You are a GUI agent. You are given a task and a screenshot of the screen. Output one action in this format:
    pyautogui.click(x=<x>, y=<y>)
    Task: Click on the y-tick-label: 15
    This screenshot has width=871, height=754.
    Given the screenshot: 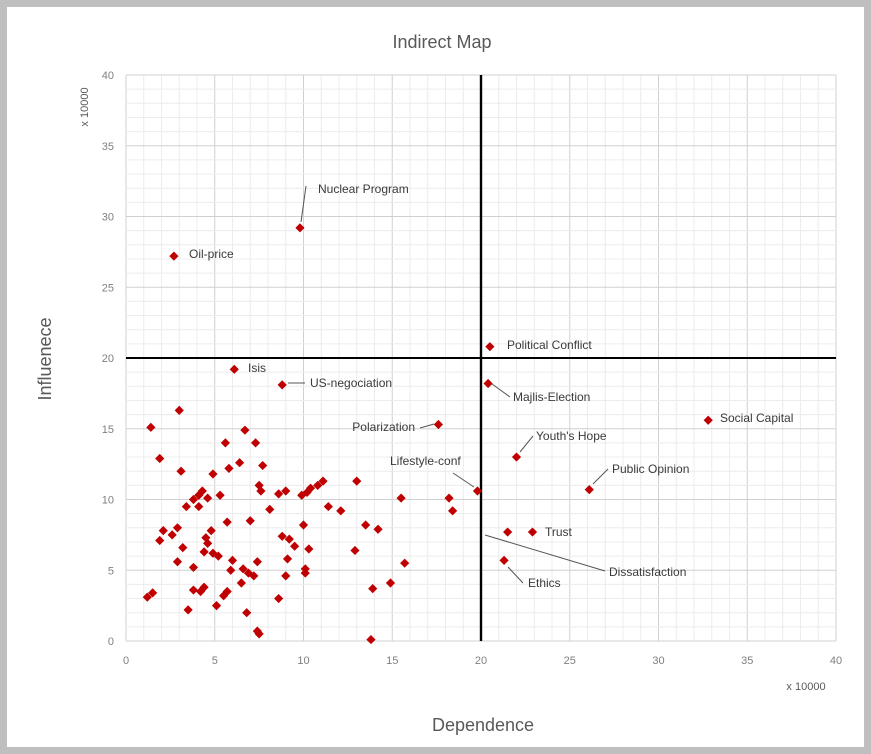 What is the action you would take?
    pyautogui.click(x=108, y=430)
    